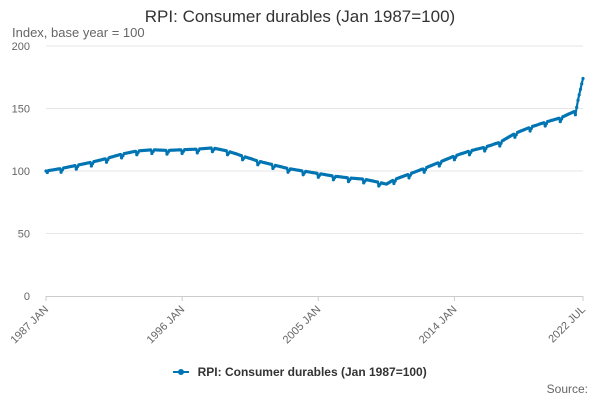 The image size is (600, 400). I want to click on legend-label: RPI: Consumer durables (Jan 1987=100), so click(312, 372).